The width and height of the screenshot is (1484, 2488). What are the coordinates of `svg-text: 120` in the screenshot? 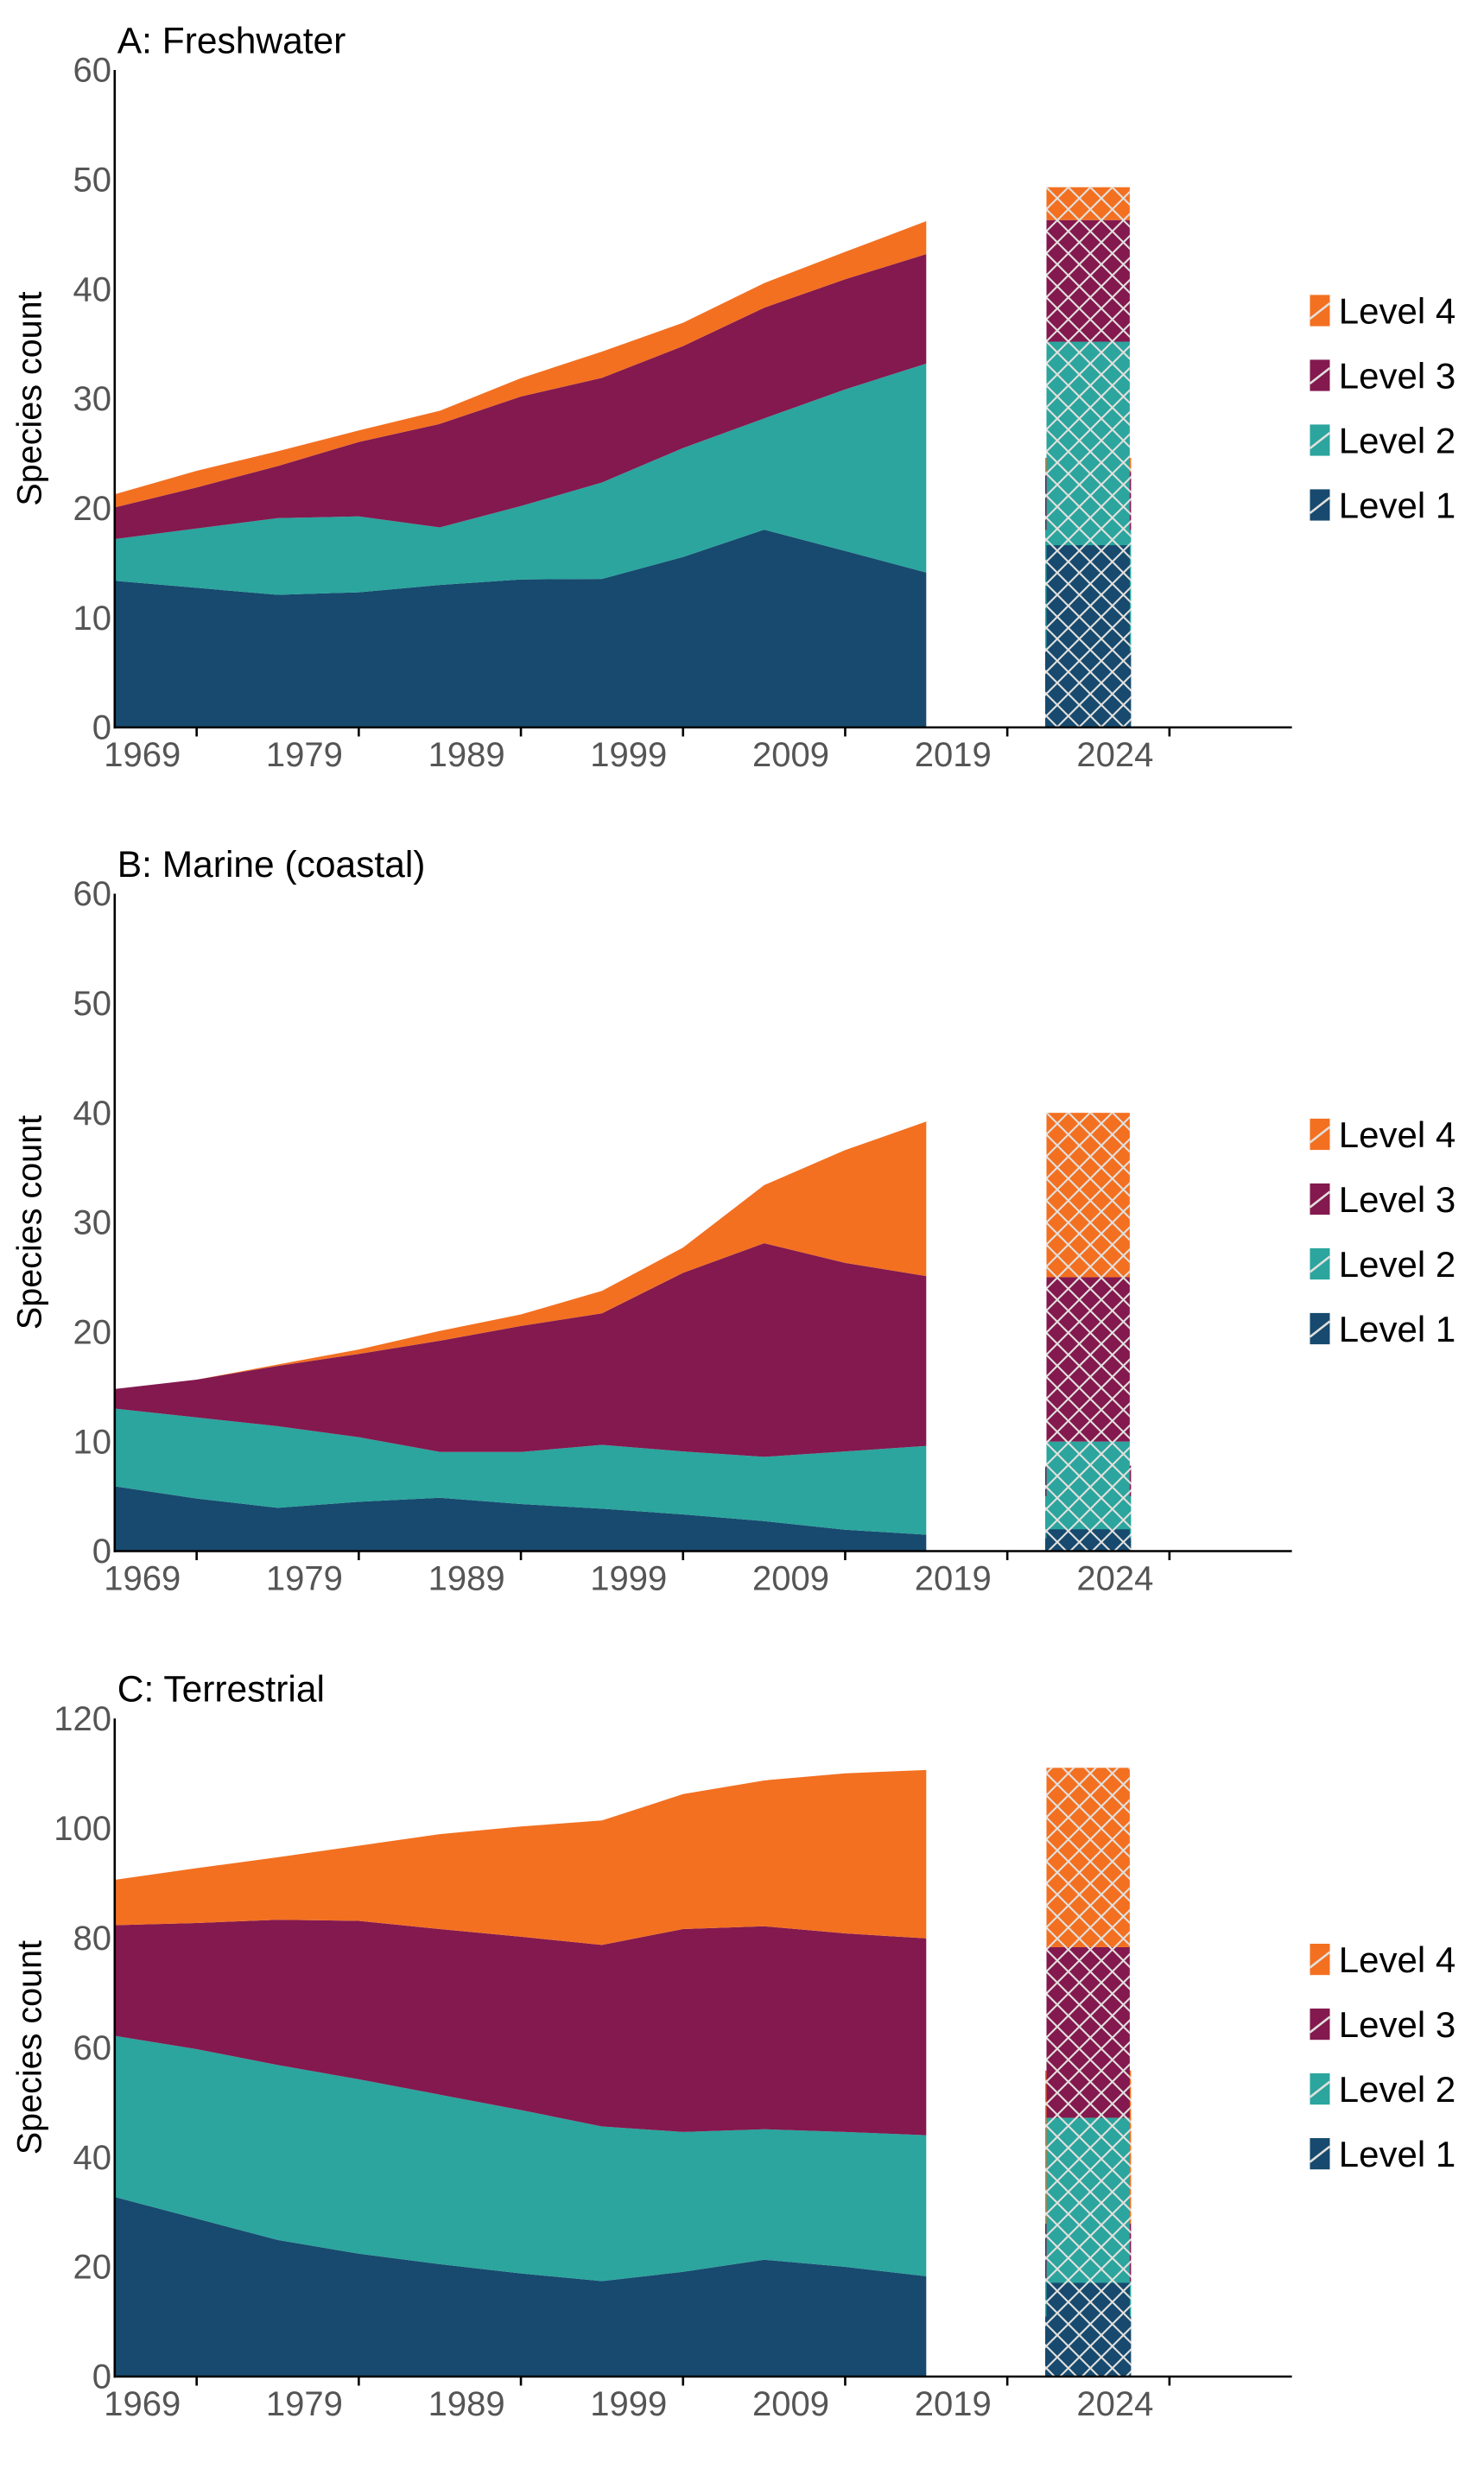 It's located at (82, 1719).